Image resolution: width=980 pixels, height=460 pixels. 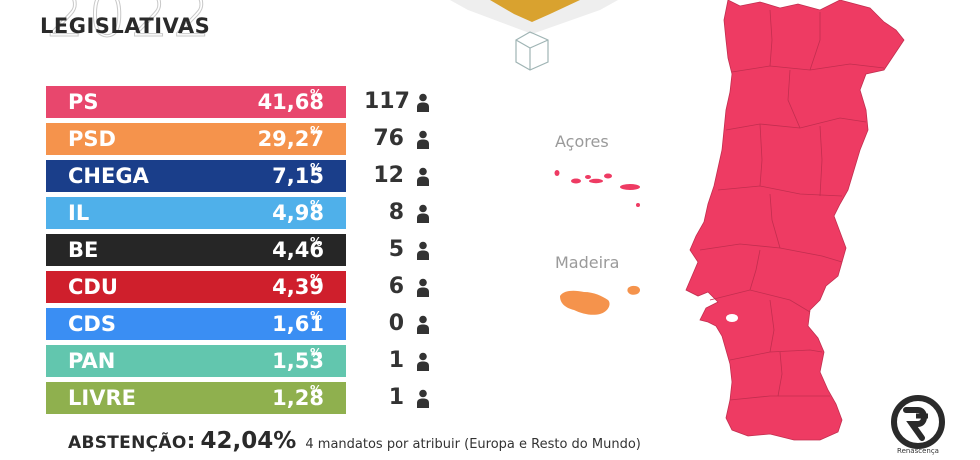 I want to click on brand-name: Renascença, so click(x=918, y=451).